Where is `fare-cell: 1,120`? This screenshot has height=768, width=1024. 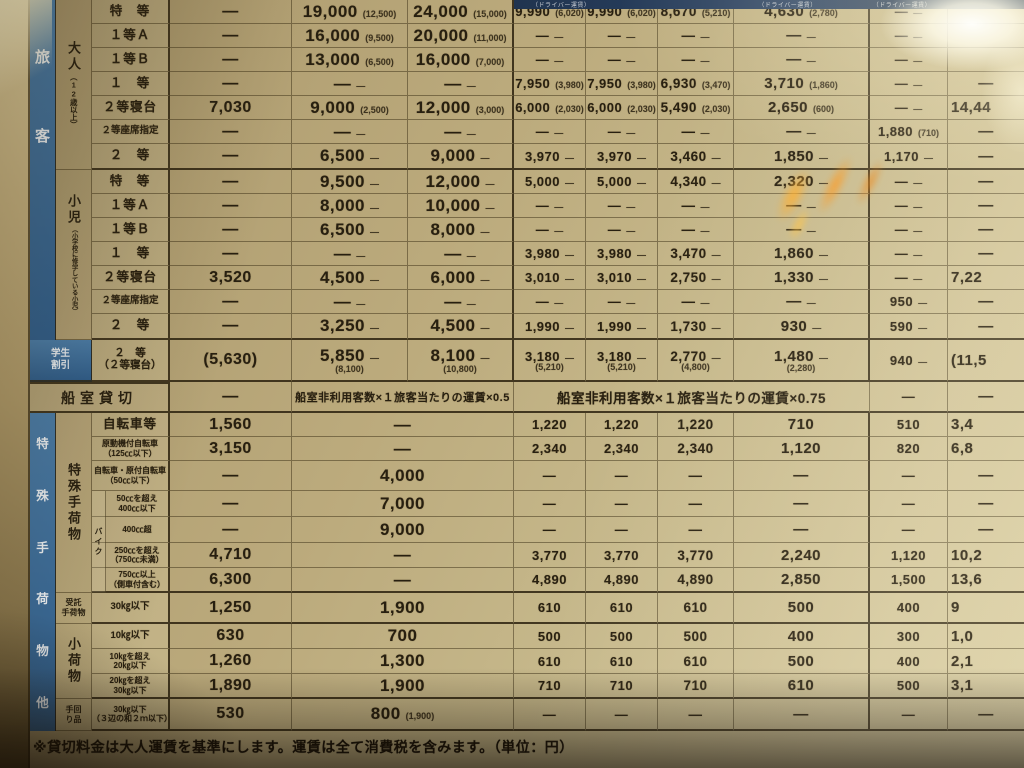 fare-cell: 1,120 is located at coordinates (802, 449).